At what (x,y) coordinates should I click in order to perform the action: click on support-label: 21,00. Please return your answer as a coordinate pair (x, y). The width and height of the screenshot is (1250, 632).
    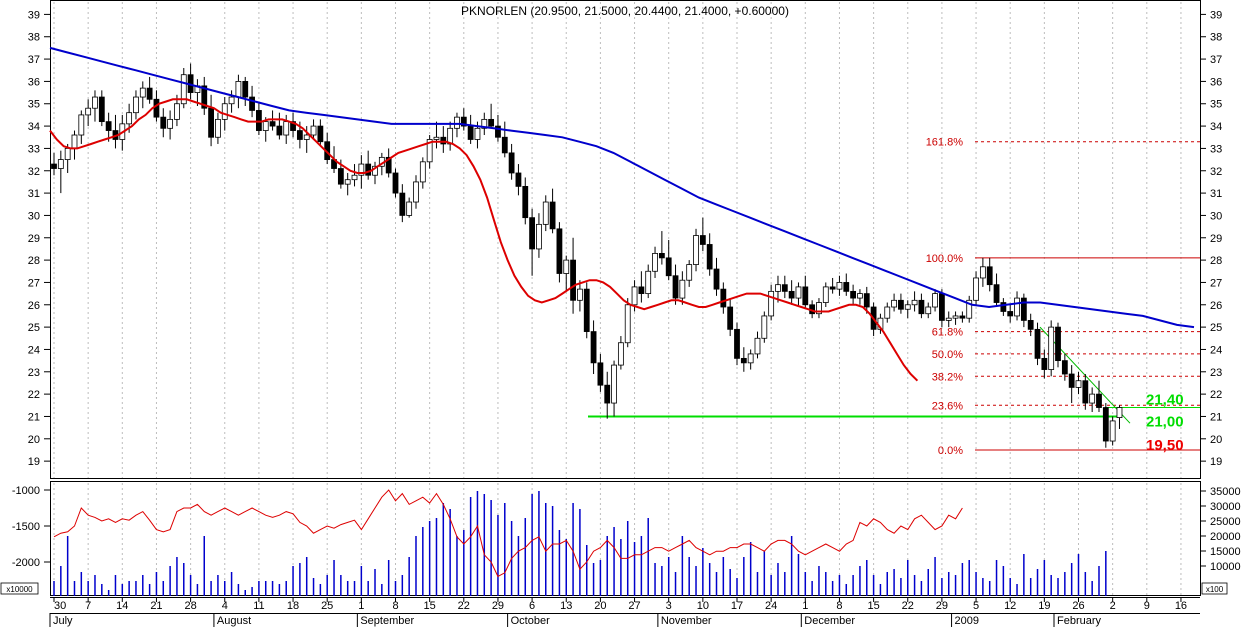
    Looking at the image, I should click on (1165, 421).